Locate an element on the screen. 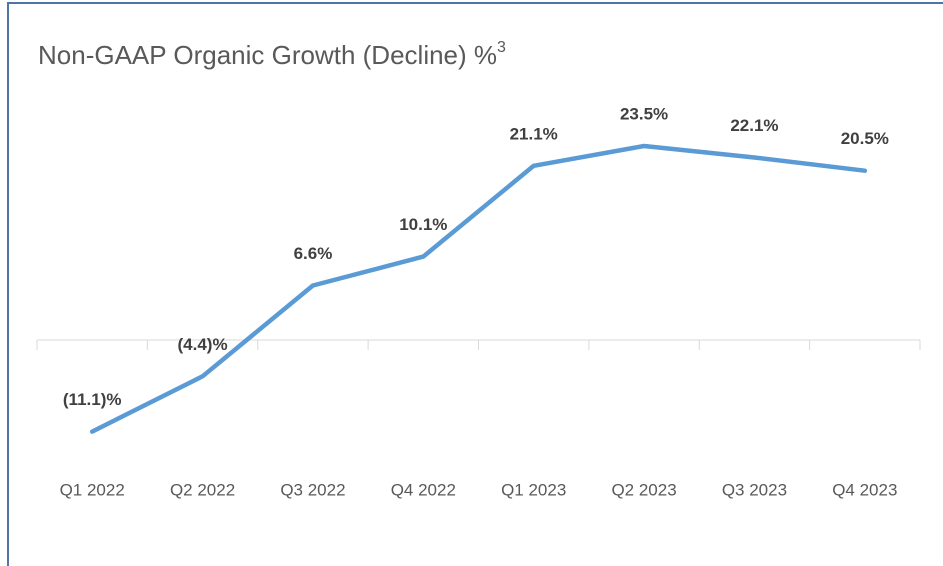 The width and height of the screenshot is (943, 566). x-tick-label: Q3 2022 is located at coordinates (312, 489).